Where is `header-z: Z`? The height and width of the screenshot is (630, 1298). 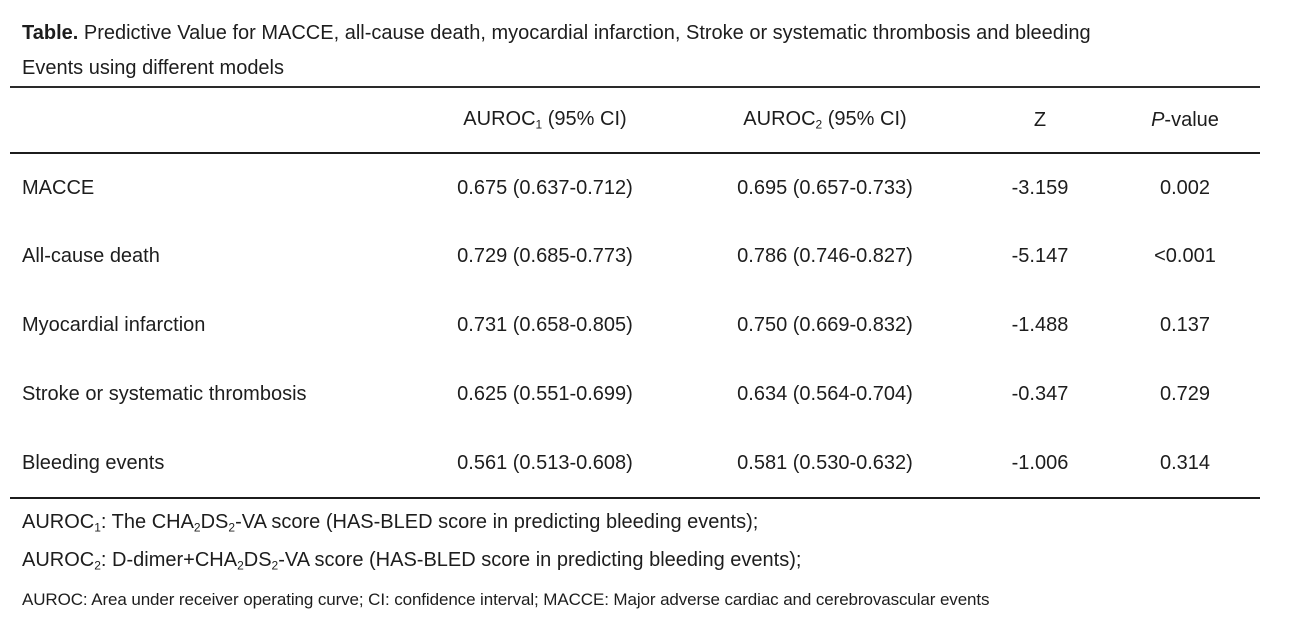
header-z: Z is located at coordinates (1040, 120).